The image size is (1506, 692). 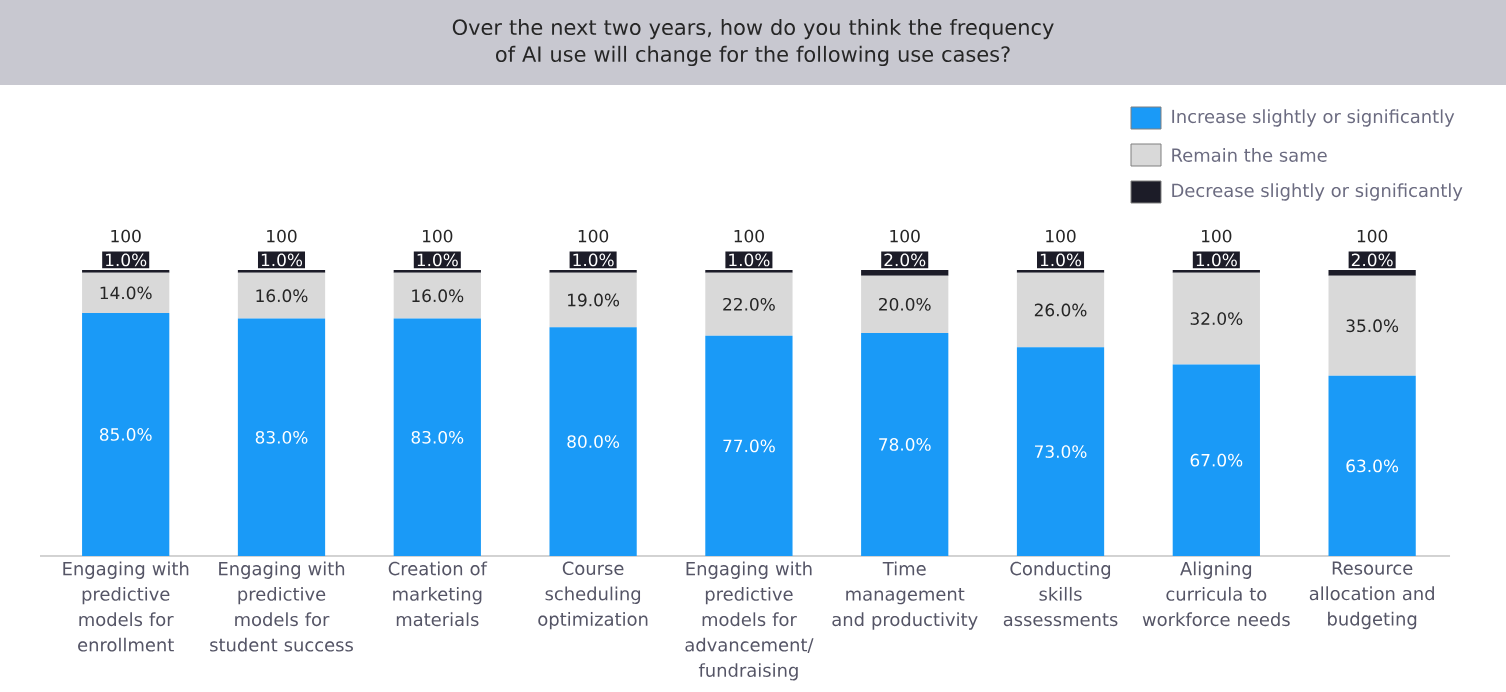 I want to click on data-label: 35.0%, so click(x=1372, y=326).